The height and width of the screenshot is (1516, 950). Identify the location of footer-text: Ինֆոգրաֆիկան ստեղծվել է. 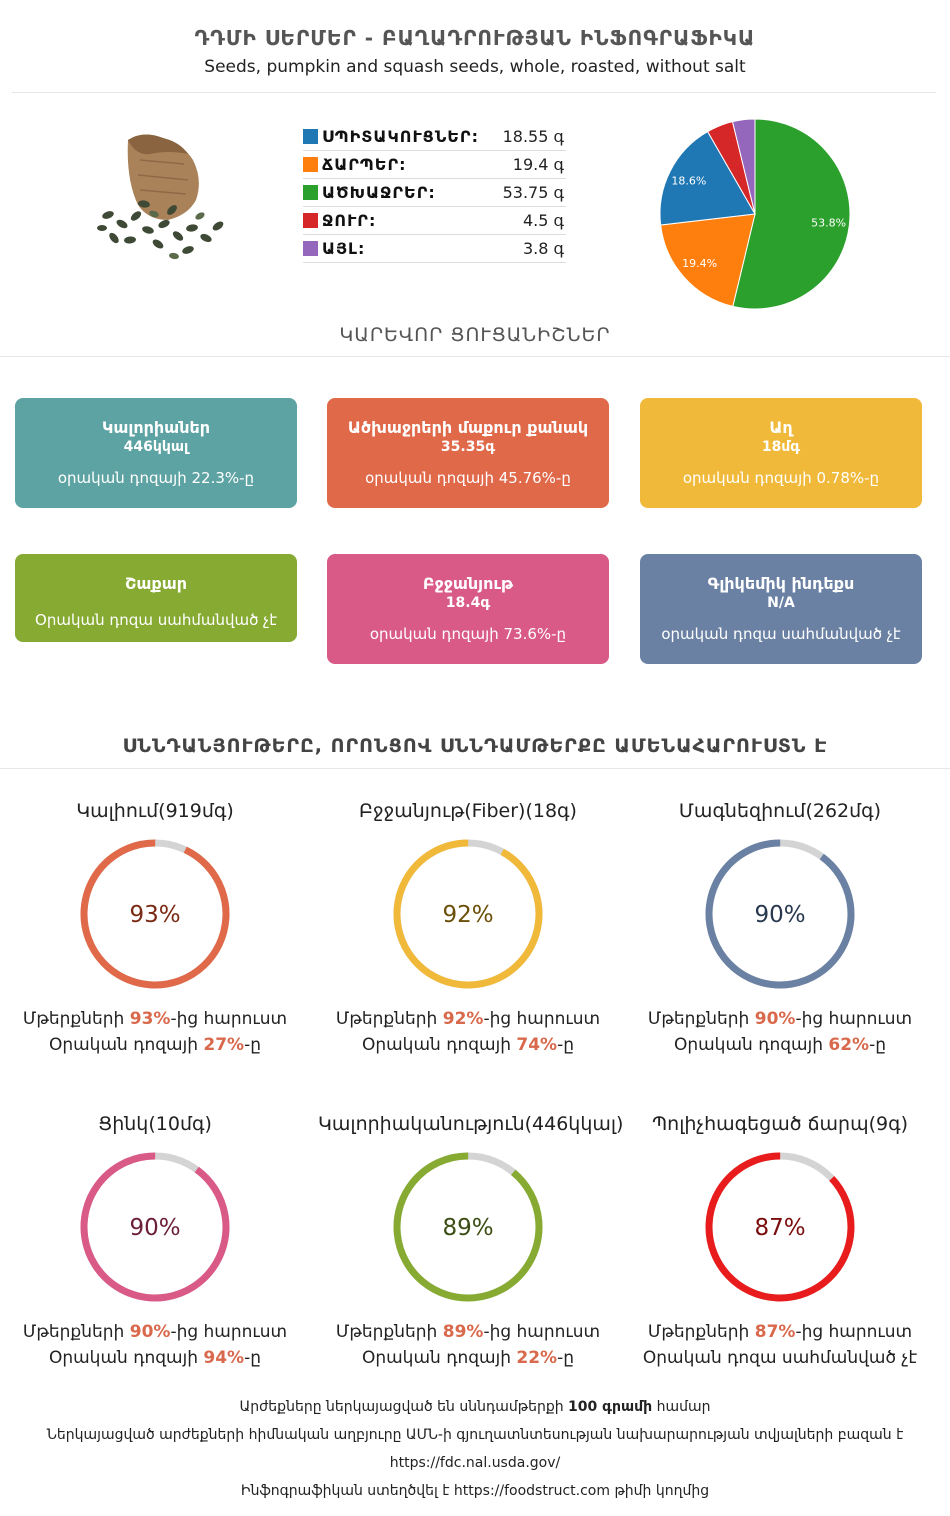
(347, 1491).